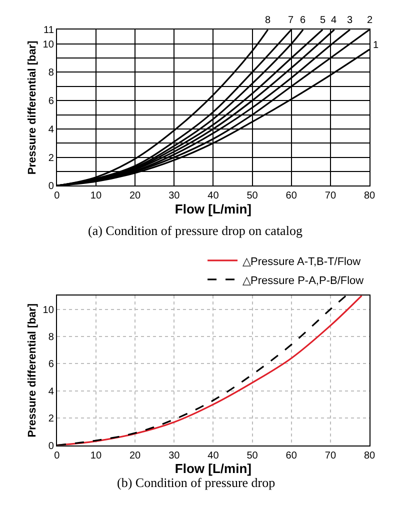 Image resolution: width=394 pixels, height=513 pixels. What do you see at coordinates (370, 20) in the screenshot?
I see `series-label: 2` at bounding box center [370, 20].